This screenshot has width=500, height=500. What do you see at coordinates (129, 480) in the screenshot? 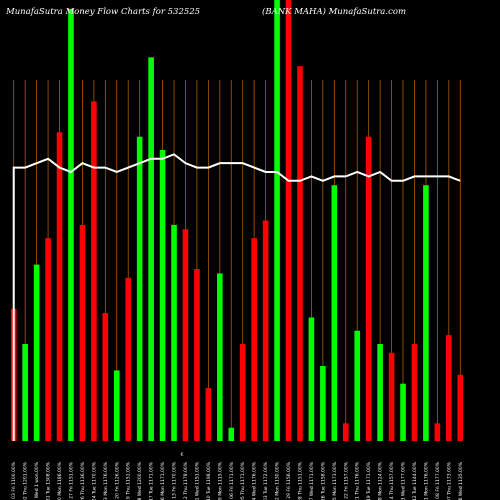
I see `x-tick-label: 19 Thu 1151.00%` at bounding box center [129, 480].